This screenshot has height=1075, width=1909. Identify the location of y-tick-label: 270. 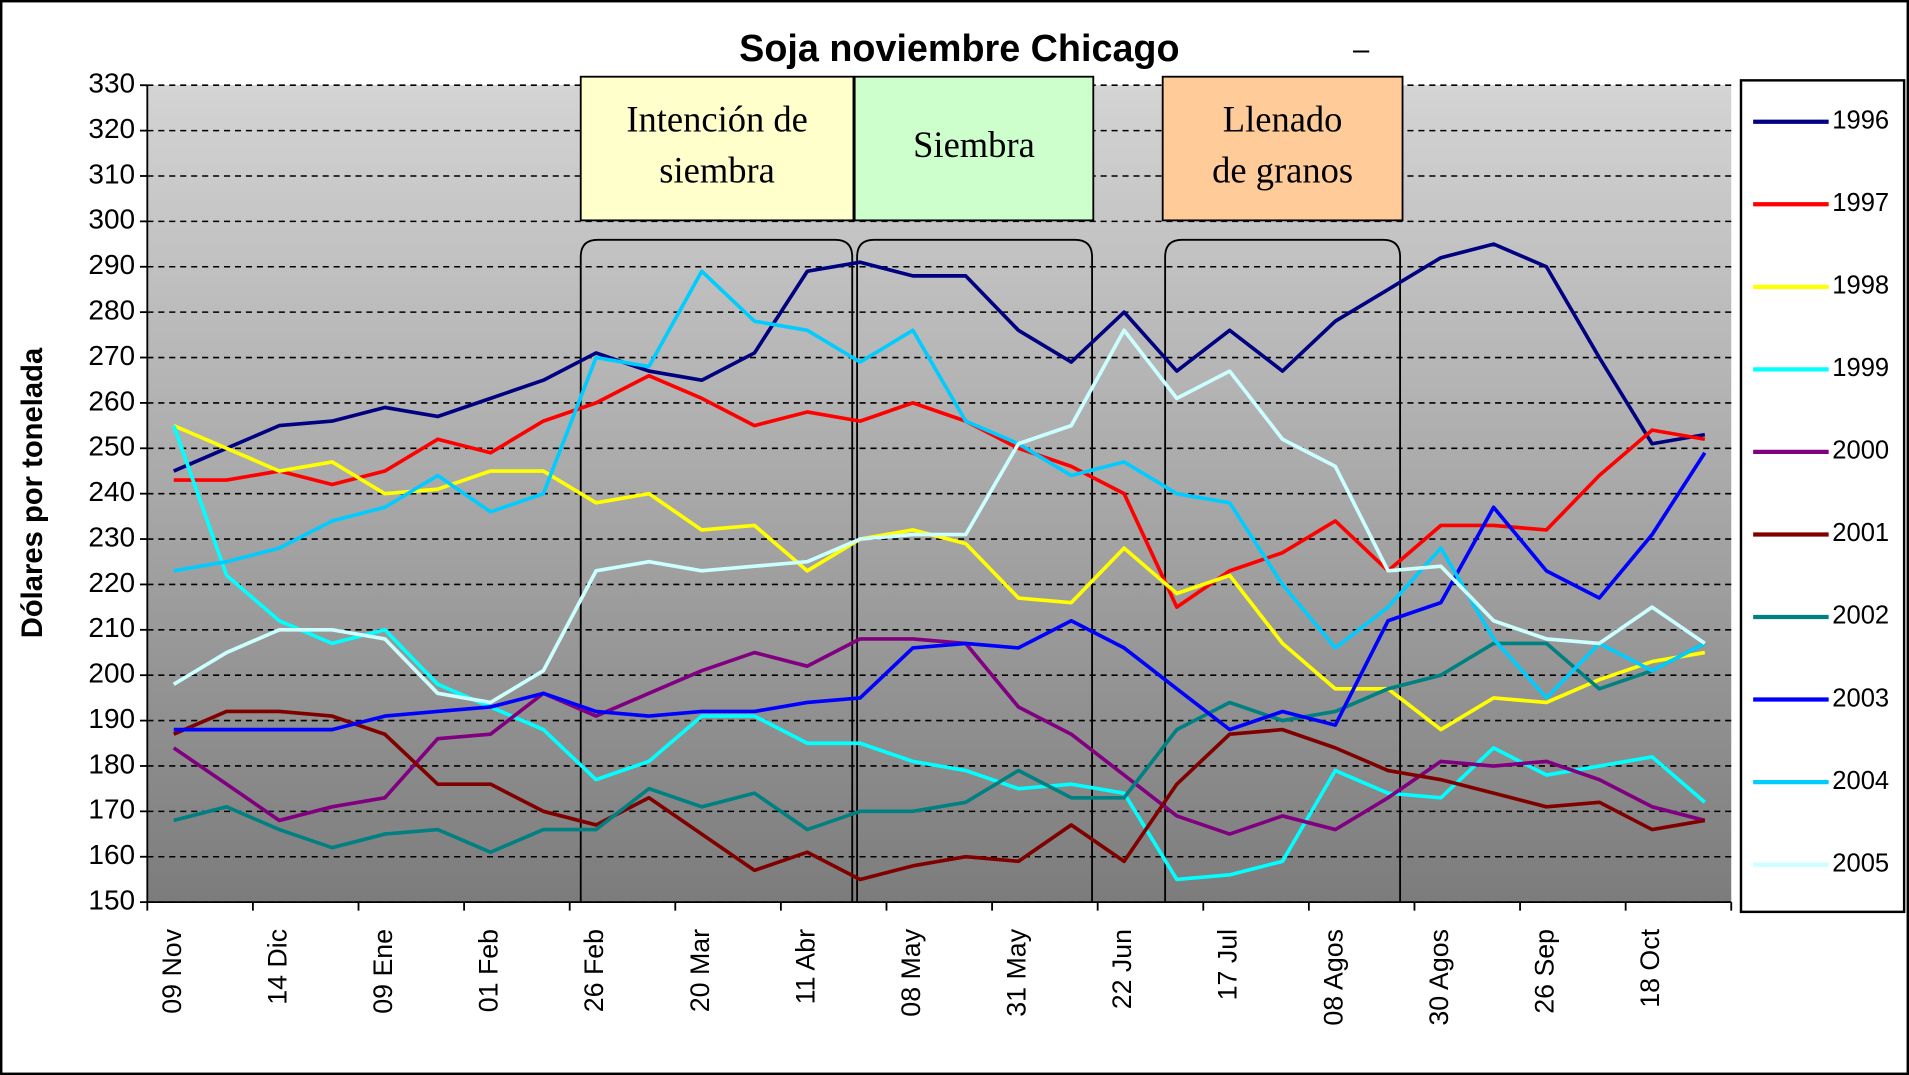
(111, 355).